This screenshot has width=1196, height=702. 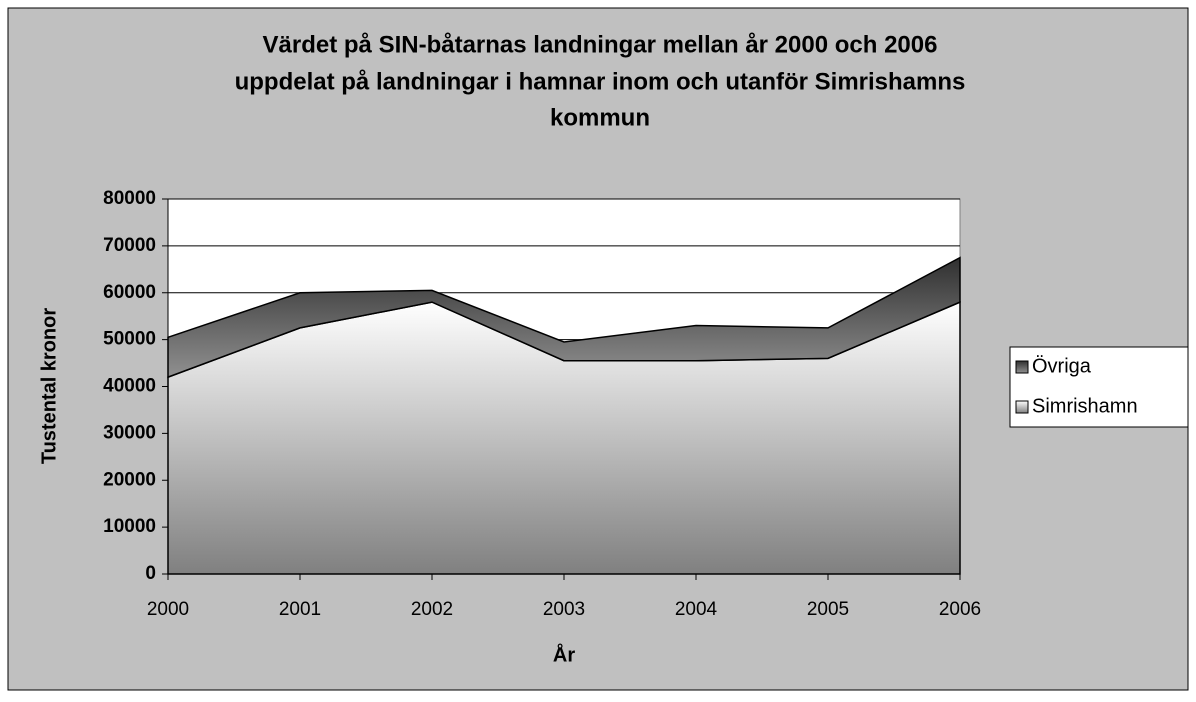 What do you see at coordinates (129, 386) in the screenshot?
I see `y-tick-label: 40000` at bounding box center [129, 386].